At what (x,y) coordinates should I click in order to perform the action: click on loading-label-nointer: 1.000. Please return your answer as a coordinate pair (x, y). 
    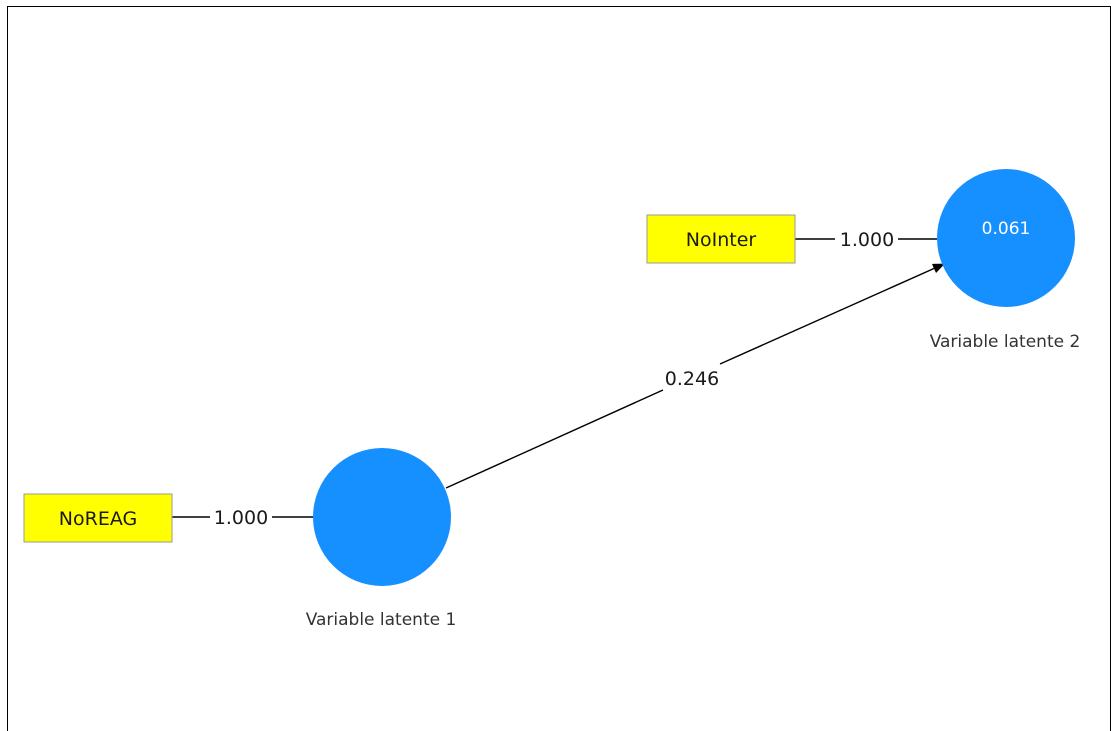
    Looking at the image, I should click on (867, 240).